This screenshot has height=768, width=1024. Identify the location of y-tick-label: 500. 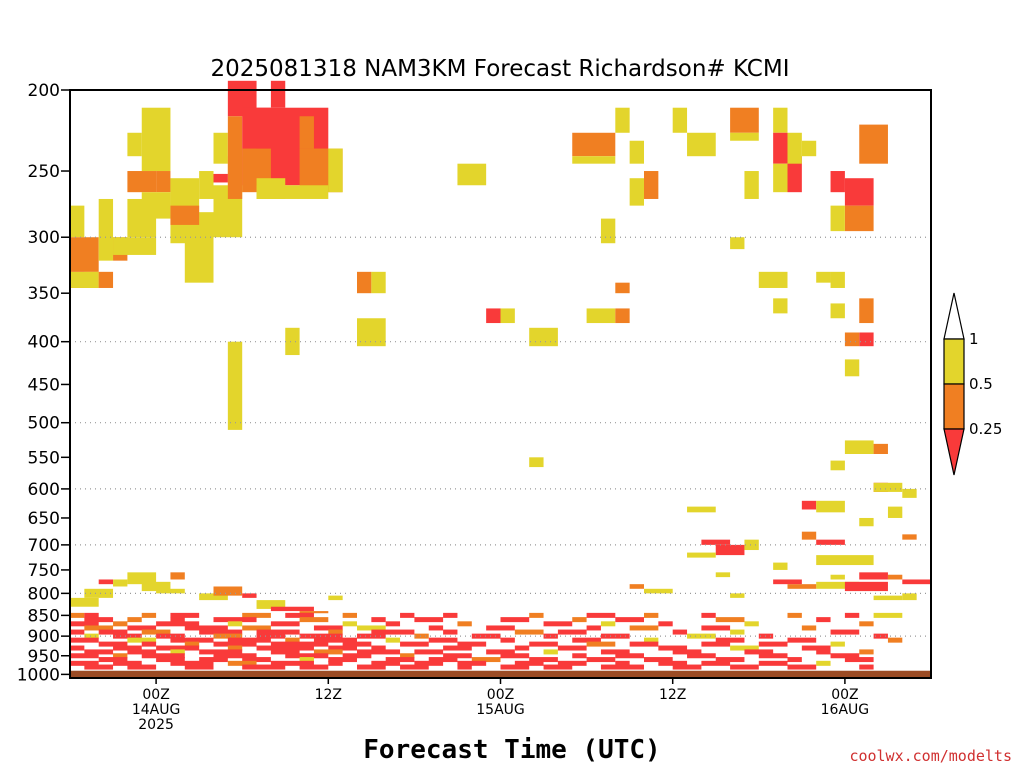
(44, 424).